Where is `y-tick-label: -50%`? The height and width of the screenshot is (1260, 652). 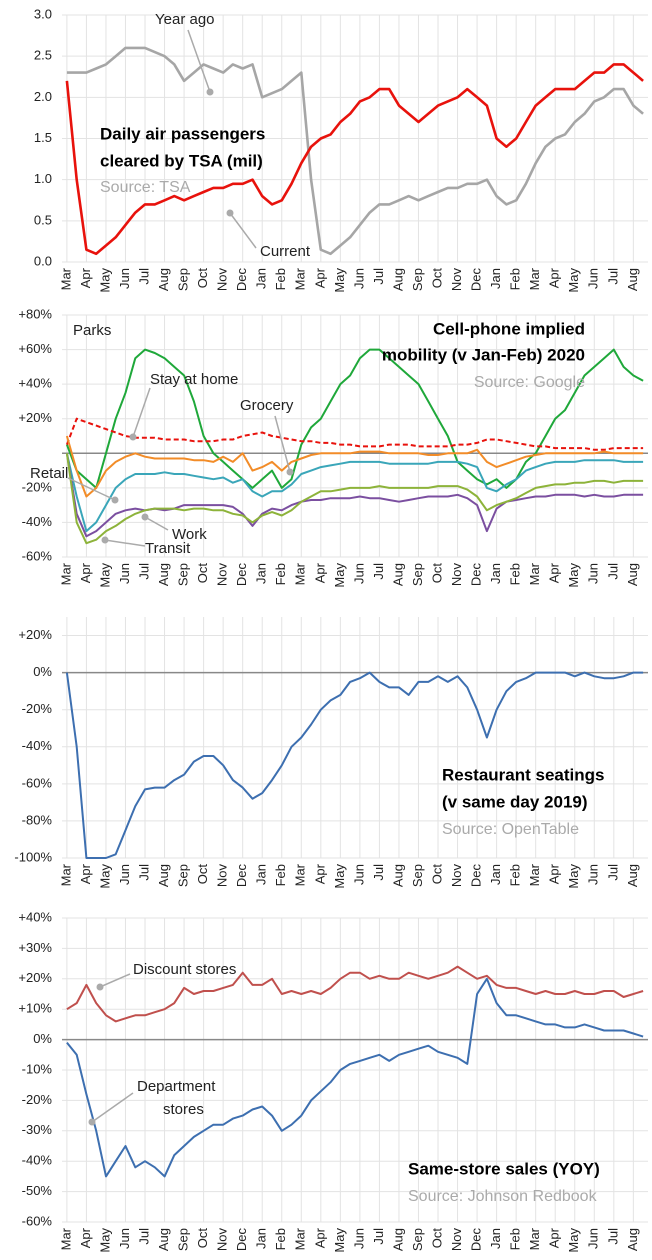
y-tick-label: -50% is located at coordinates (37, 1190).